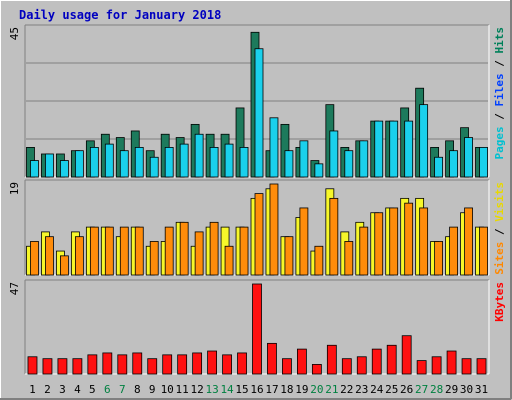 The height and width of the screenshot is (400, 512). What do you see at coordinates (77, 389) in the screenshot?
I see `day-label-4: 4` at bounding box center [77, 389].